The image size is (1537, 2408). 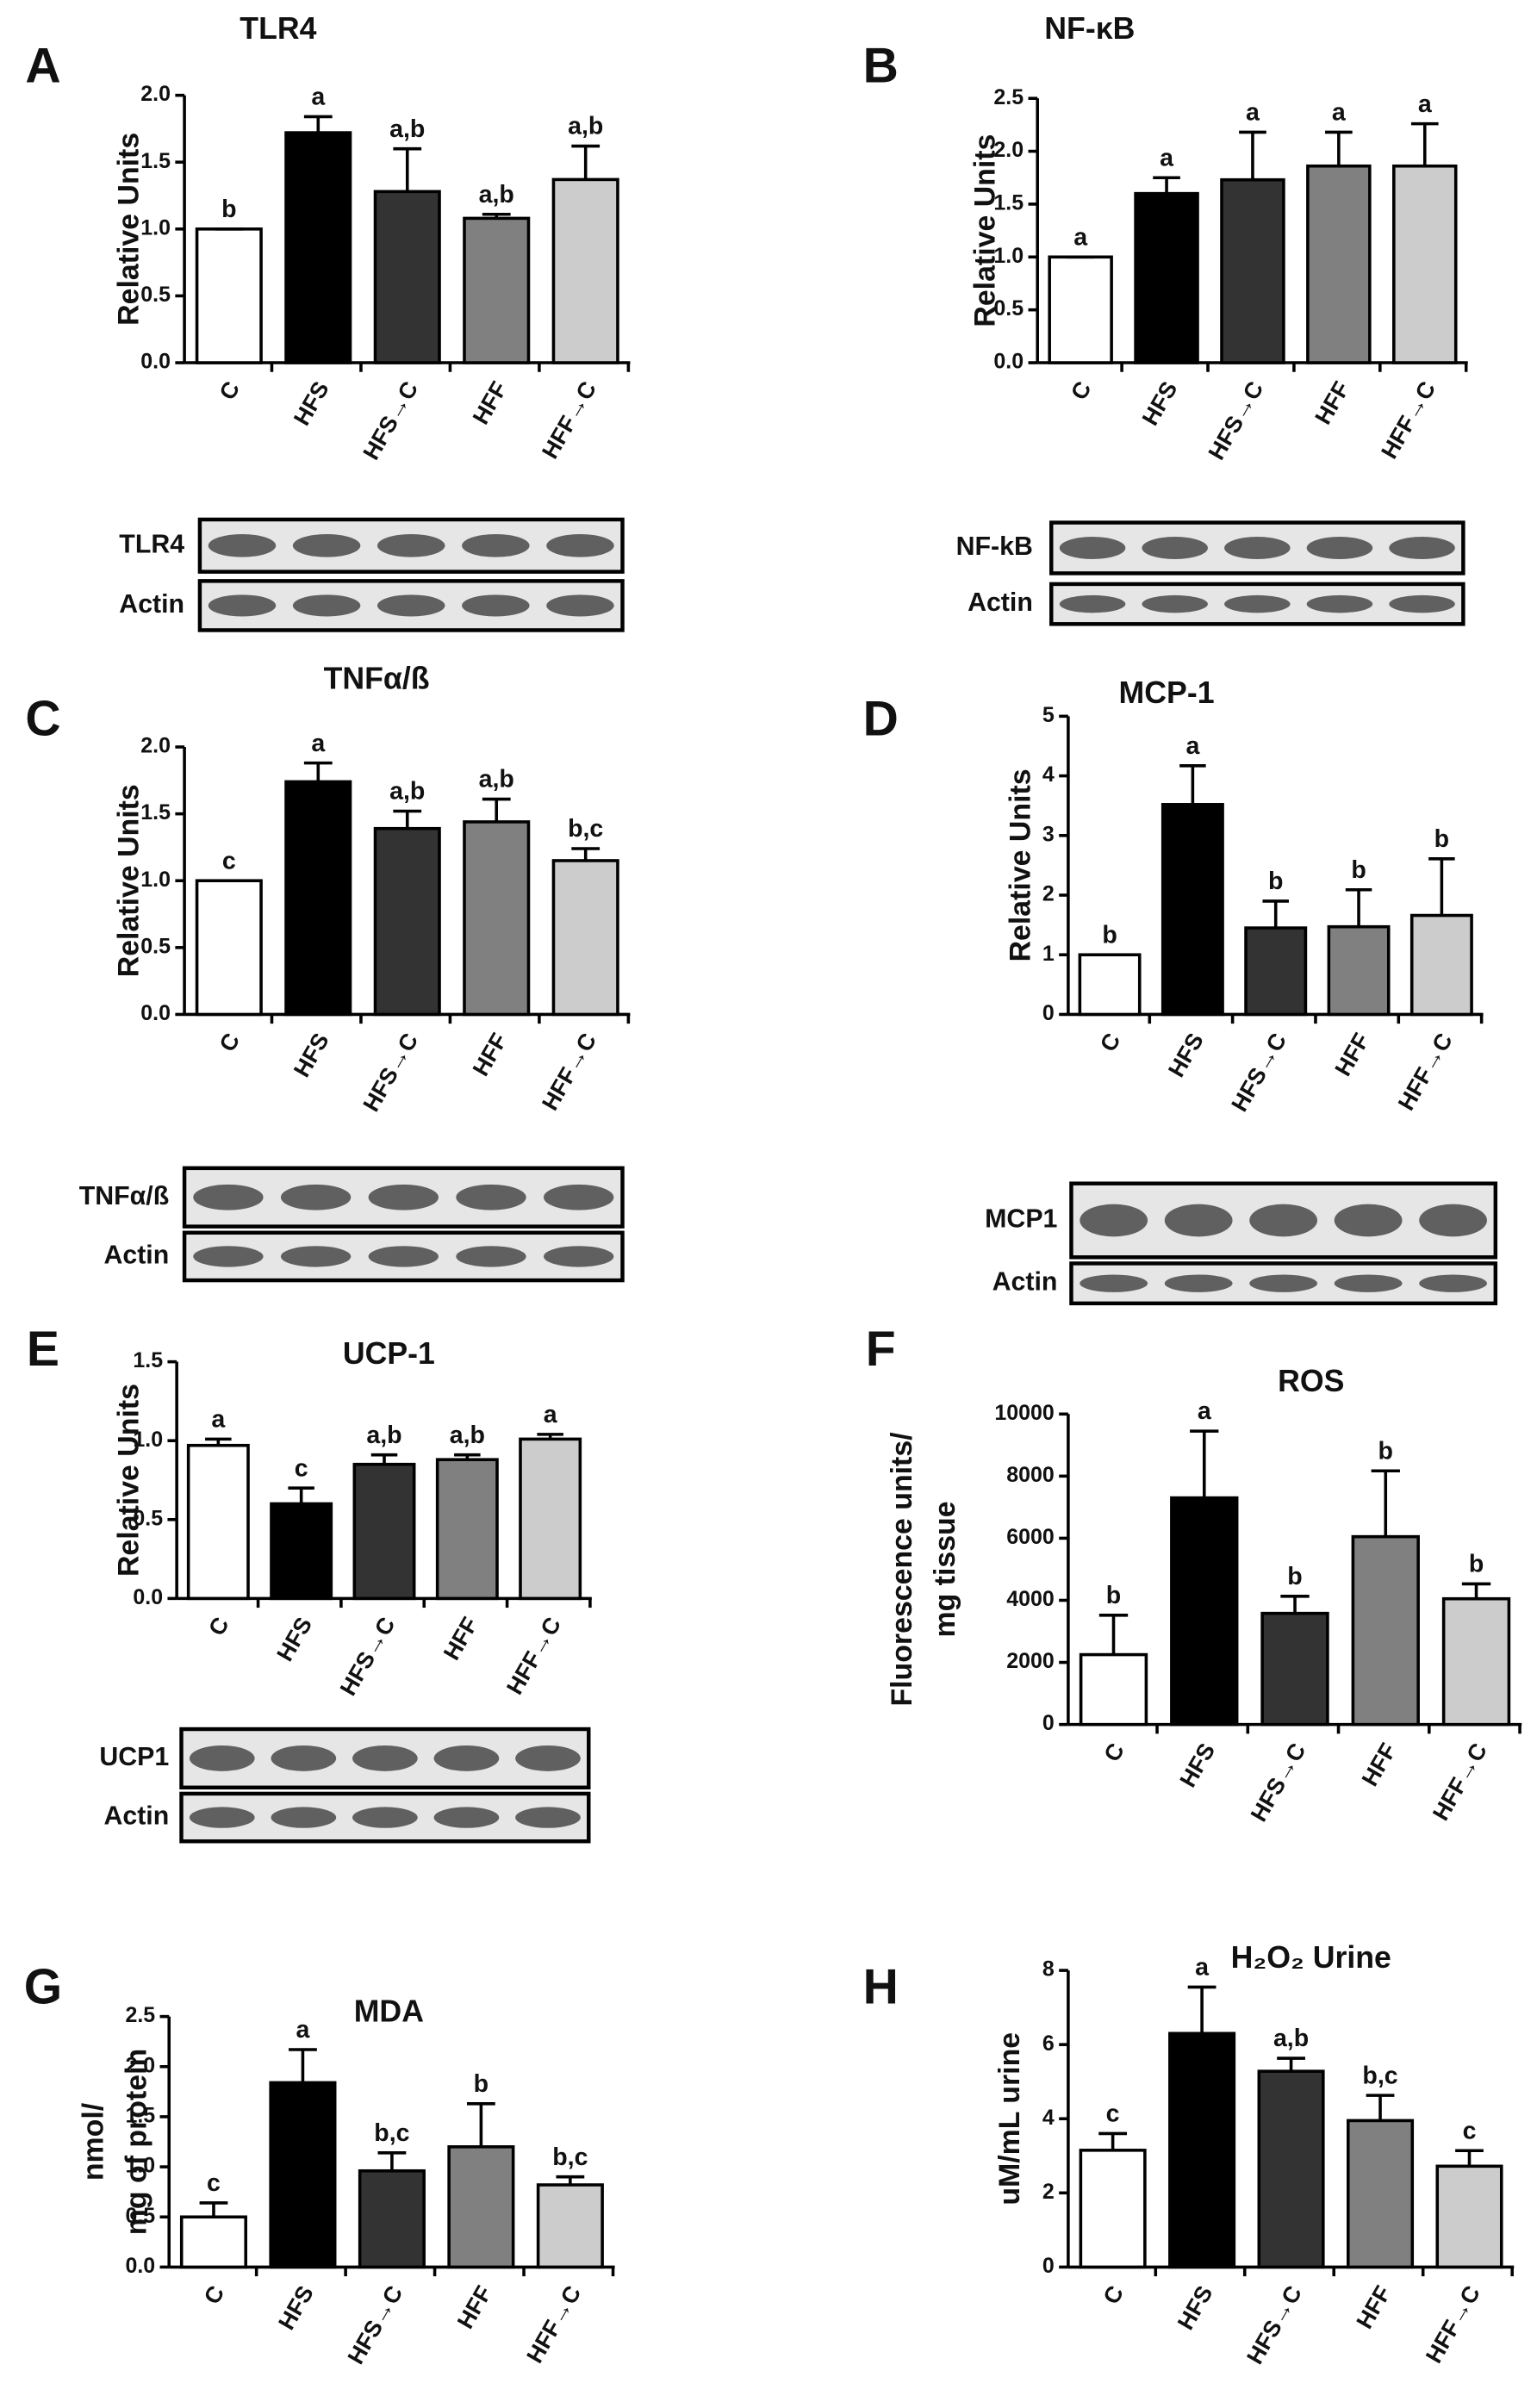 I want to click on y-tick-label: 10000, so click(x=1024, y=1413).